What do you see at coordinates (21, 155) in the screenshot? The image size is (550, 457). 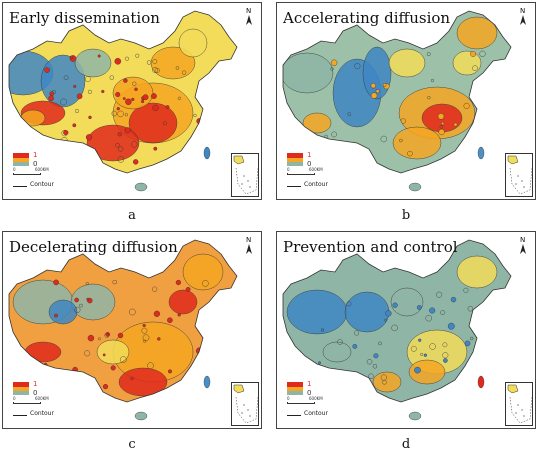 I see `legend-swatch-high` at bounding box center [21, 155].